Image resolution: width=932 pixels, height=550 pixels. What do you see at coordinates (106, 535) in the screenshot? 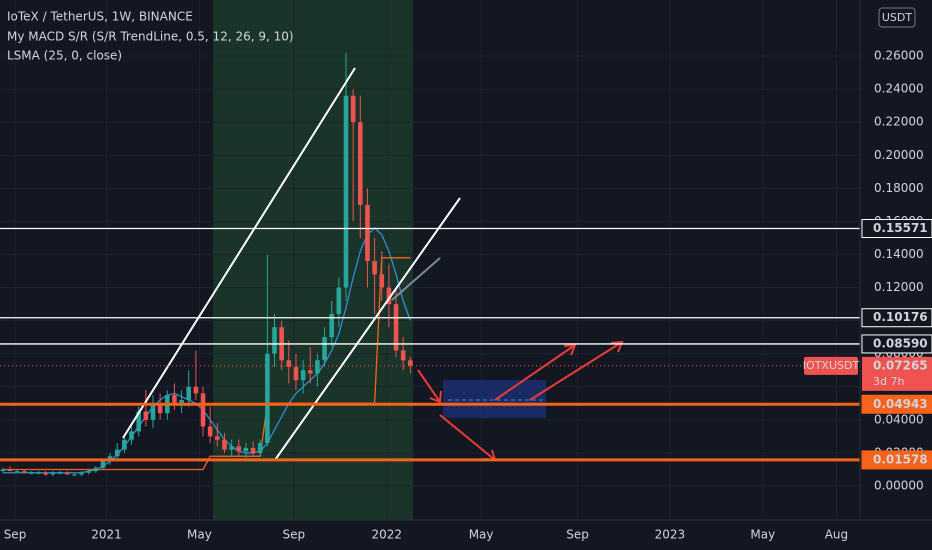
I see `x-tick-label: 2021` at bounding box center [106, 535].